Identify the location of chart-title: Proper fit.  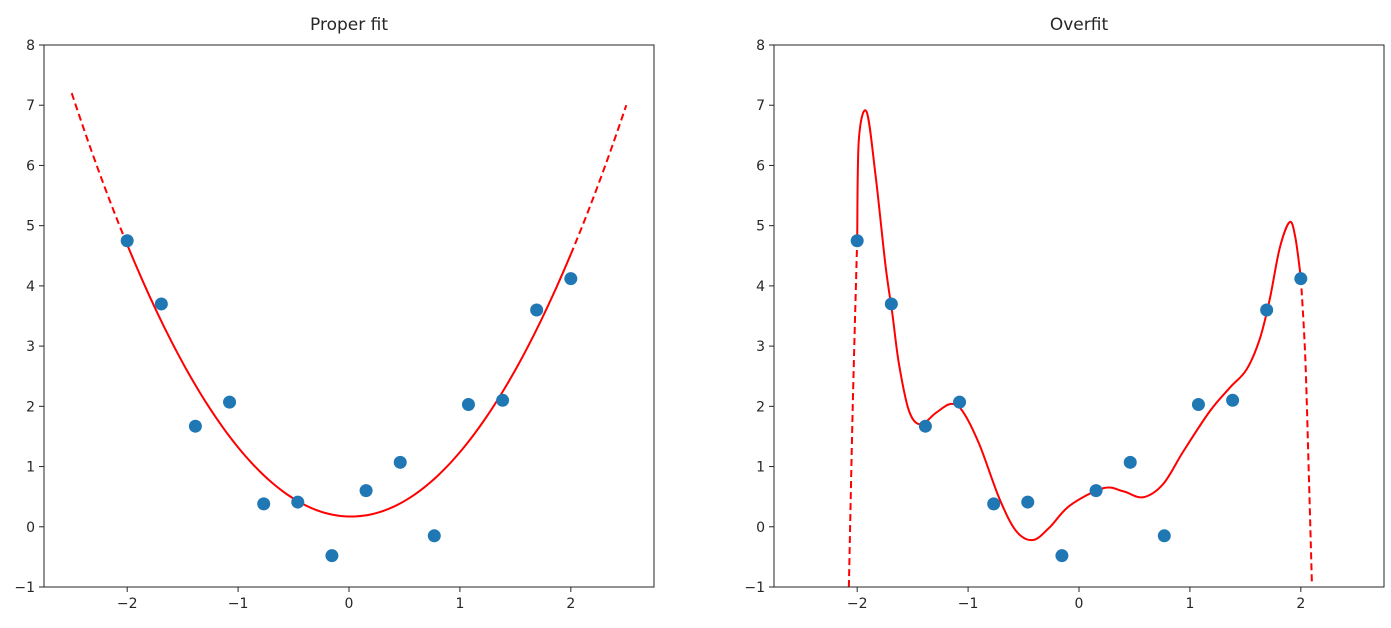
(349, 25).